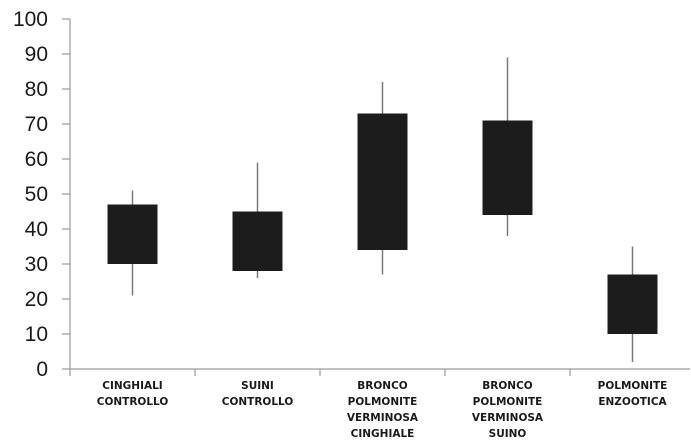 The width and height of the screenshot is (691, 448). What do you see at coordinates (379, 372) in the screenshot?
I see `x-axis` at bounding box center [379, 372].